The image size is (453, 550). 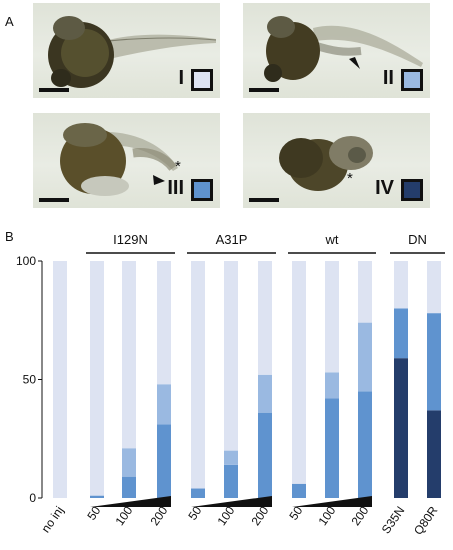 What do you see at coordinates (332, 239) in the screenshot?
I see `group-label: wt` at bounding box center [332, 239].